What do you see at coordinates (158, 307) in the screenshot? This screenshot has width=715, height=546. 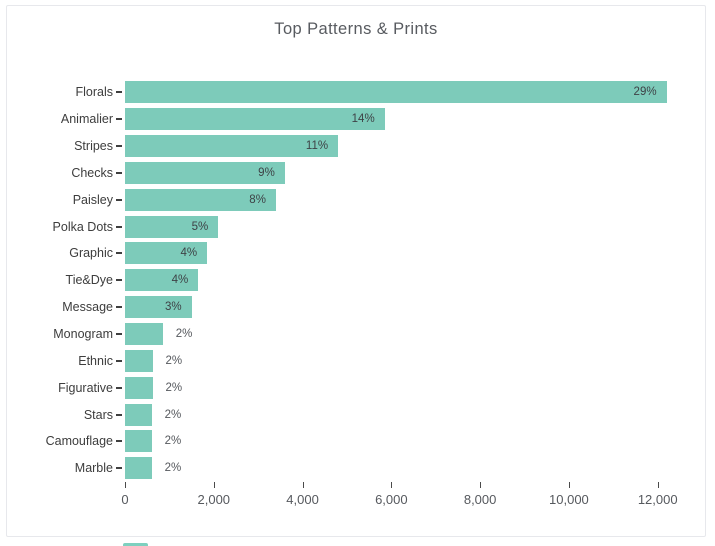 I see `bar-message: 3%` at bounding box center [158, 307].